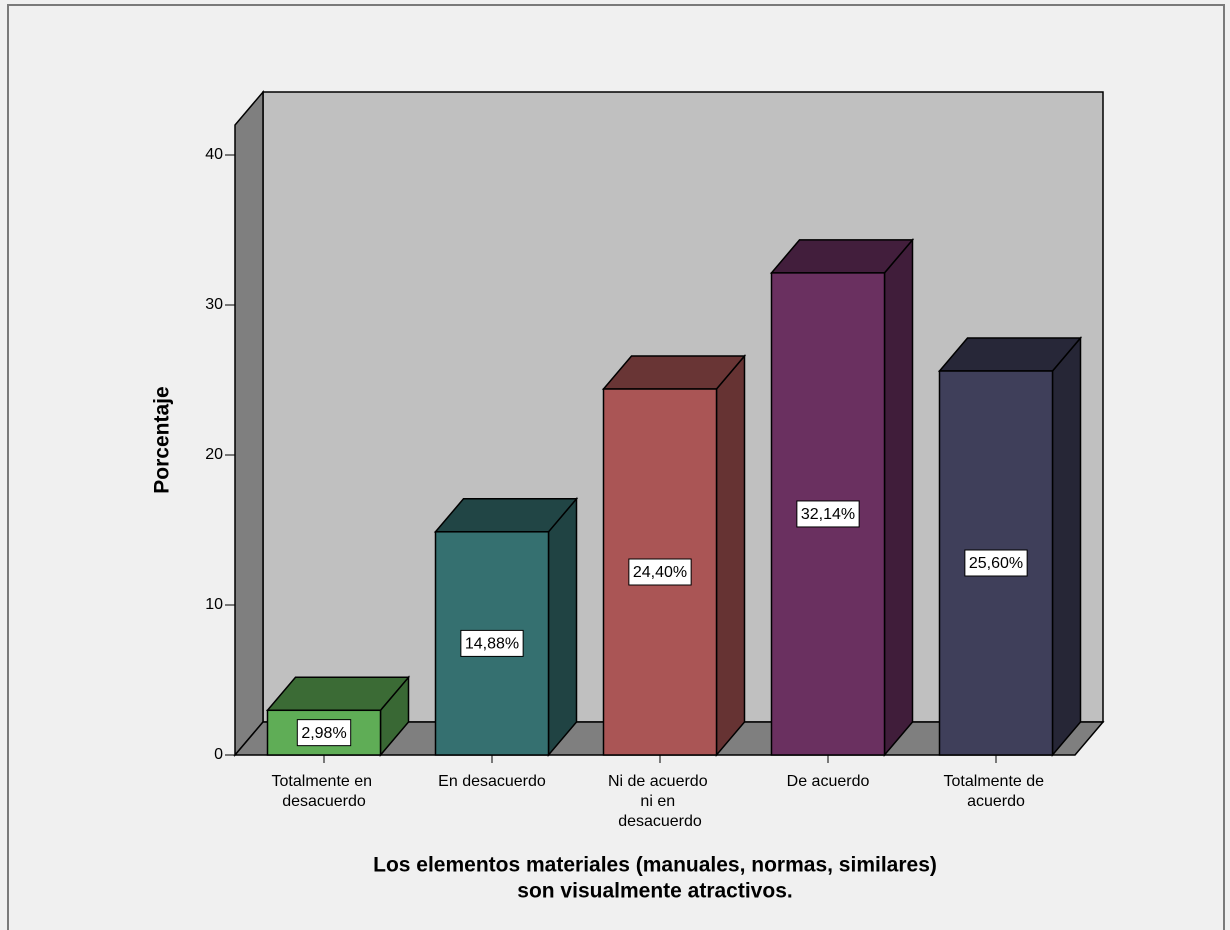  What do you see at coordinates (214, 304) in the screenshot?
I see `y-tick-label: 30` at bounding box center [214, 304].